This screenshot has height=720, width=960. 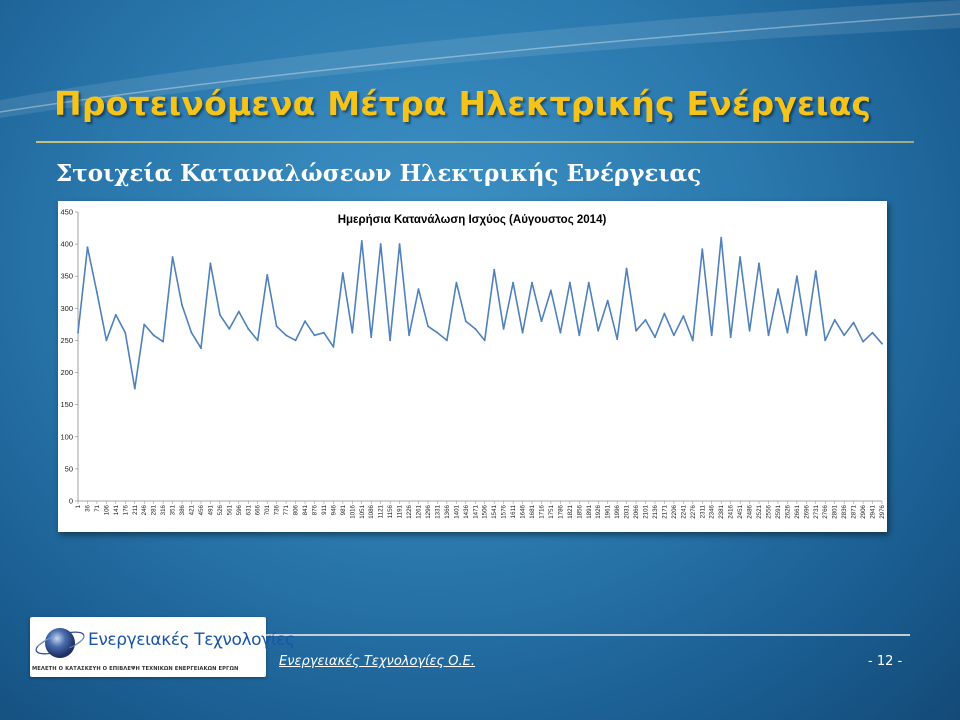 I want to click on x-tick-label: 1016, so click(x=352, y=511).